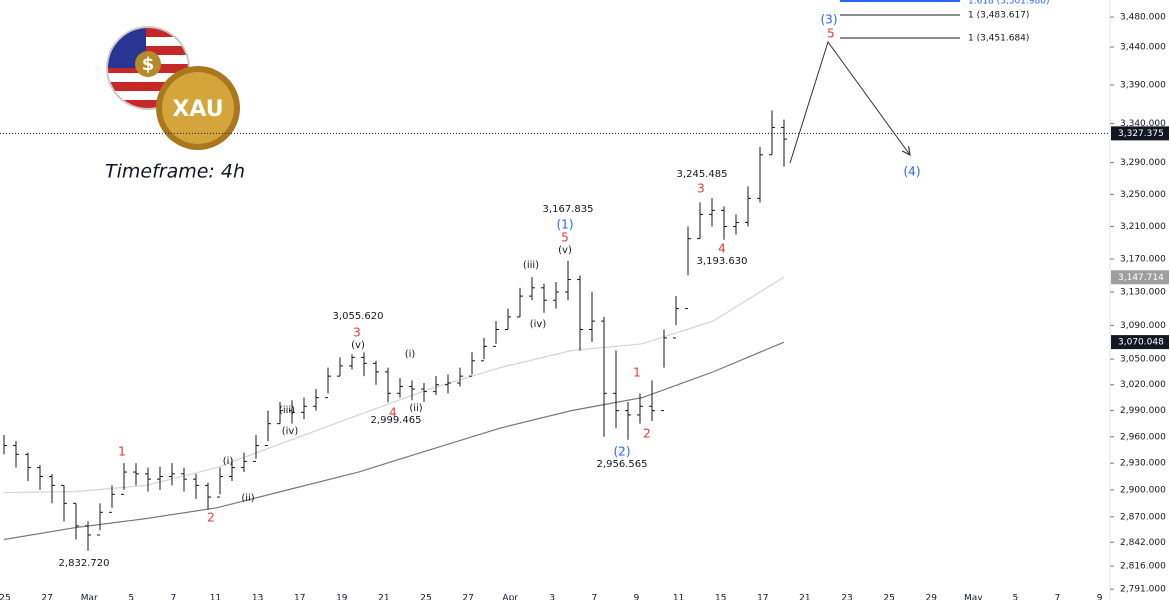 Image resolution: width=1170 pixels, height=600 pixels. Describe the element at coordinates (510, 597) in the screenshot. I see `x-tick-label: Apr` at that location.